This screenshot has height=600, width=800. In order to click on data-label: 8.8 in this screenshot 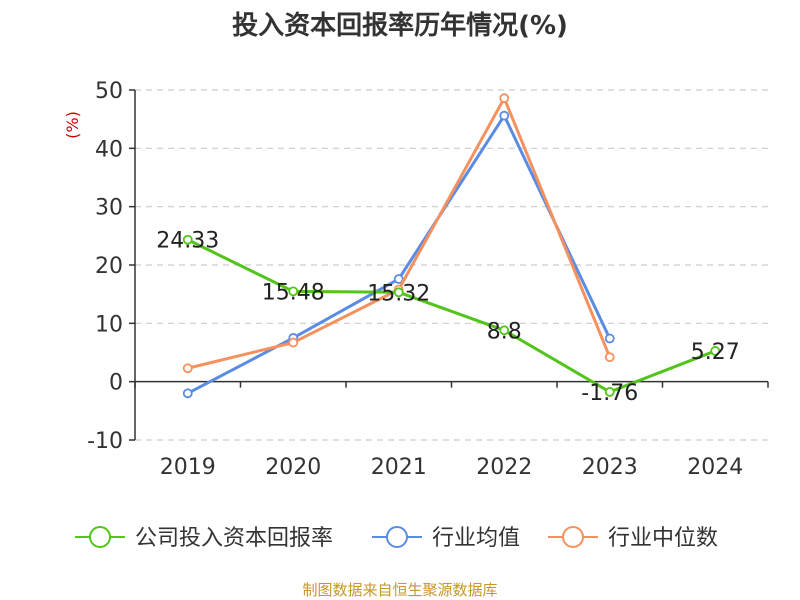, I will do `click(504, 331)`.